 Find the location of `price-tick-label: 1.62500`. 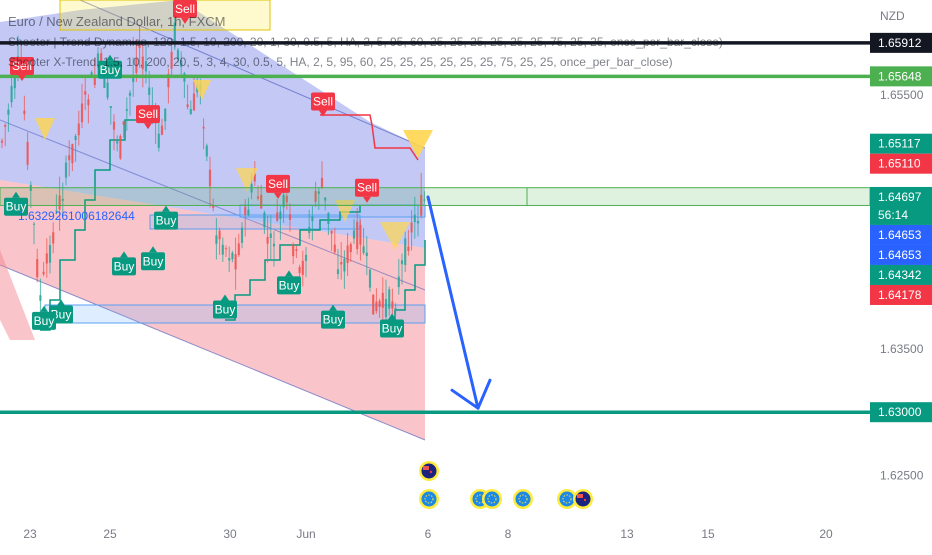

price-tick-label: 1.62500 is located at coordinates (902, 476).